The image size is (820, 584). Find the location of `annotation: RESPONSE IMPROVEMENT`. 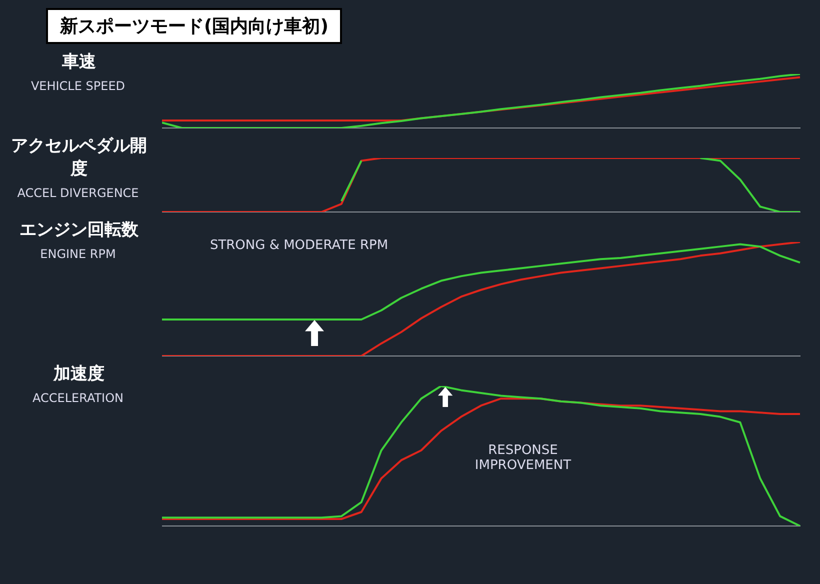

annotation: RESPONSE IMPROVEMENT is located at coordinates (523, 458).